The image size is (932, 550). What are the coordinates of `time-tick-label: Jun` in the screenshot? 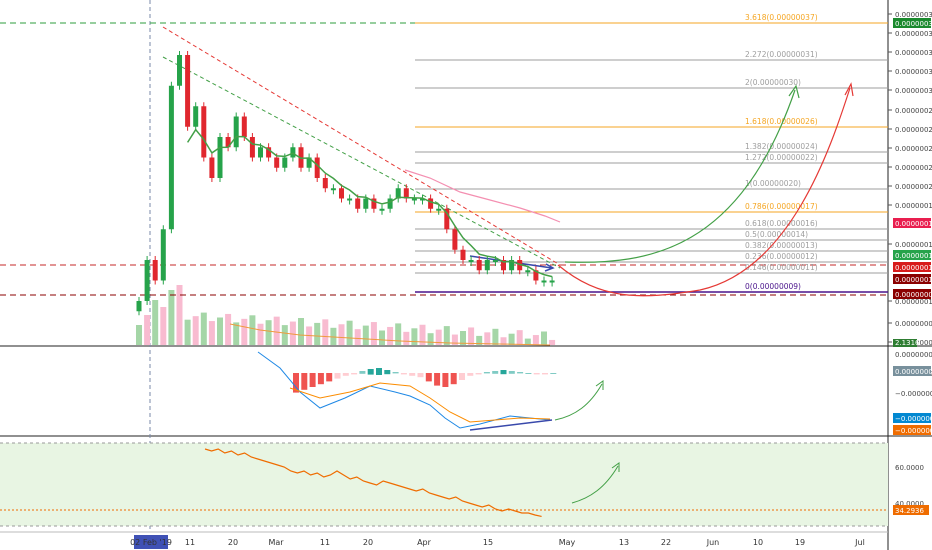 It's located at (713, 542).